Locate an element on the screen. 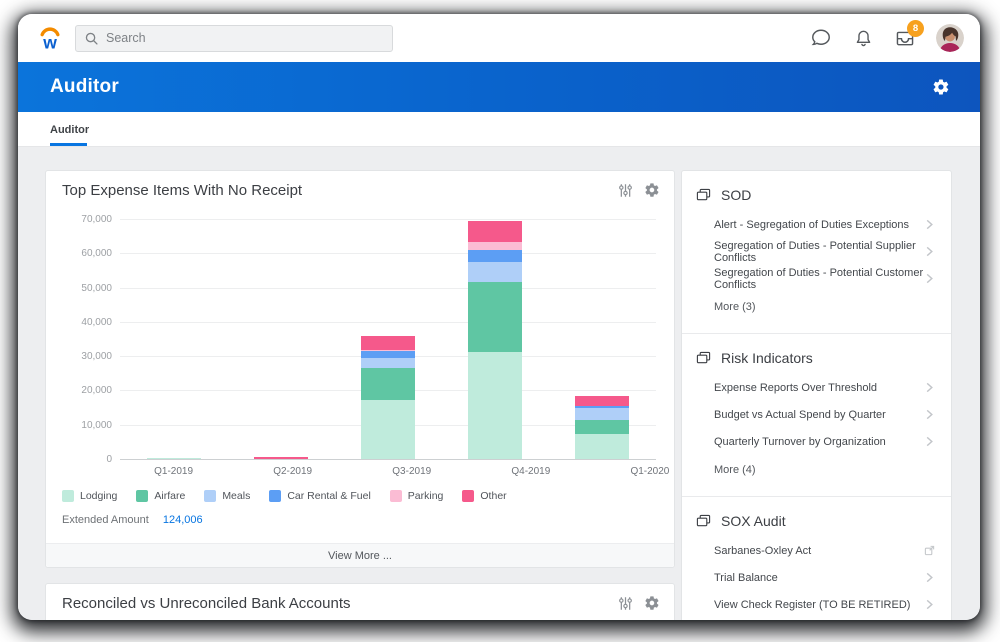 The image size is (1000, 642). y-axis-tick-label: 20,000 is located at coordinates (96, 391).